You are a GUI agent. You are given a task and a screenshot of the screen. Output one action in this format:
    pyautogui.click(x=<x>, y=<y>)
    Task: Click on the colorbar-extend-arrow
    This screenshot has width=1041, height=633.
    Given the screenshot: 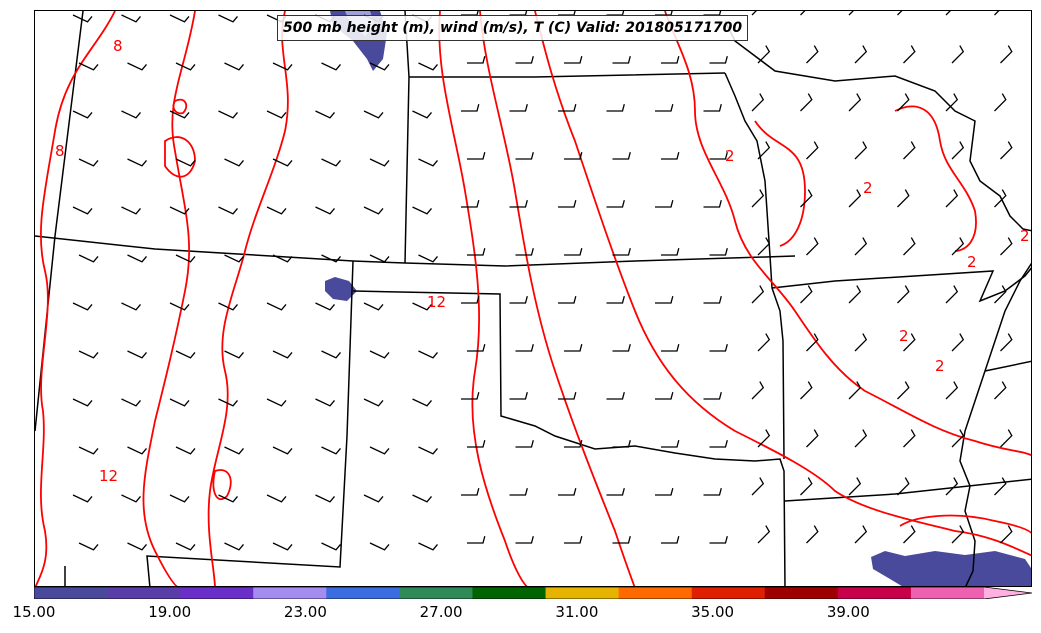 What is the action you would take?
    pyautogui.click(x=1008, y=593)
    